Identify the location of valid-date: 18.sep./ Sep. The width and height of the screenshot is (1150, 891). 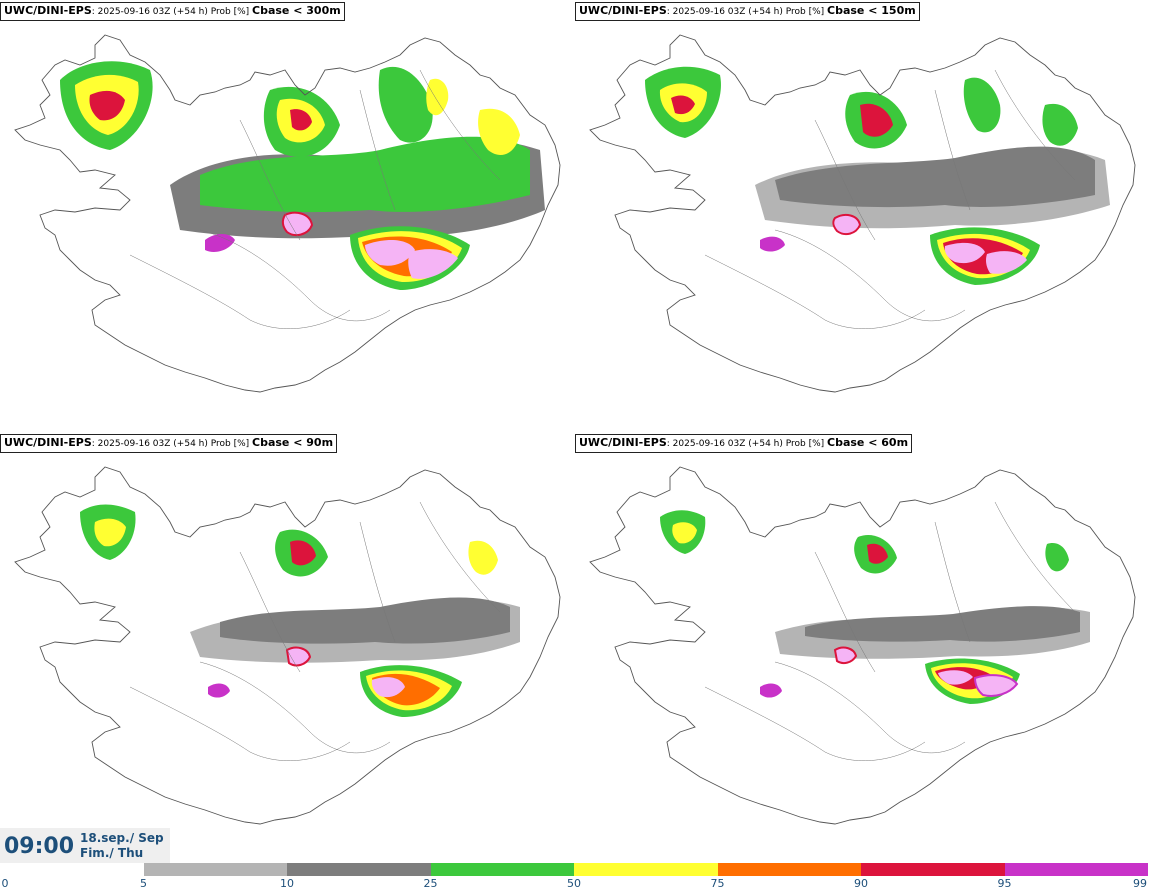
(122, 838).